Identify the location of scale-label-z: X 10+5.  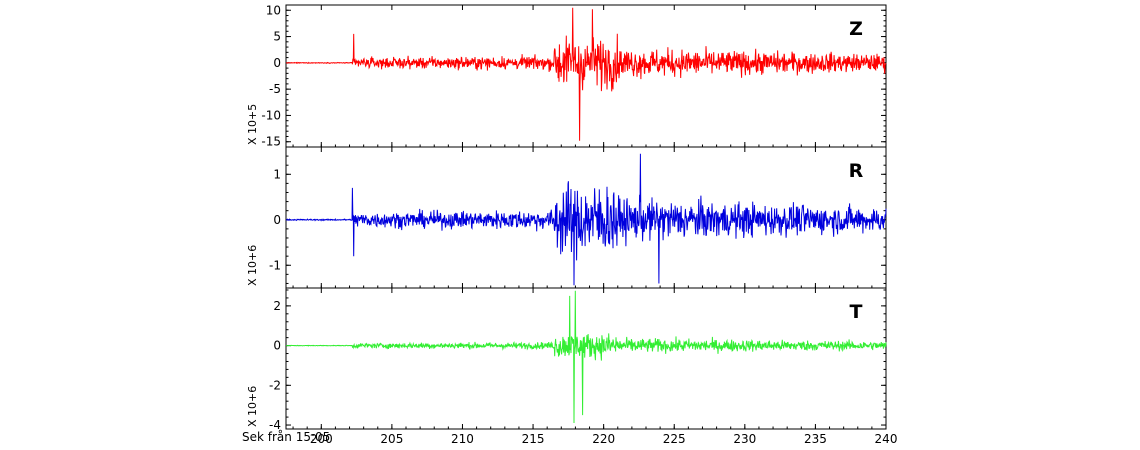
(252, 124).